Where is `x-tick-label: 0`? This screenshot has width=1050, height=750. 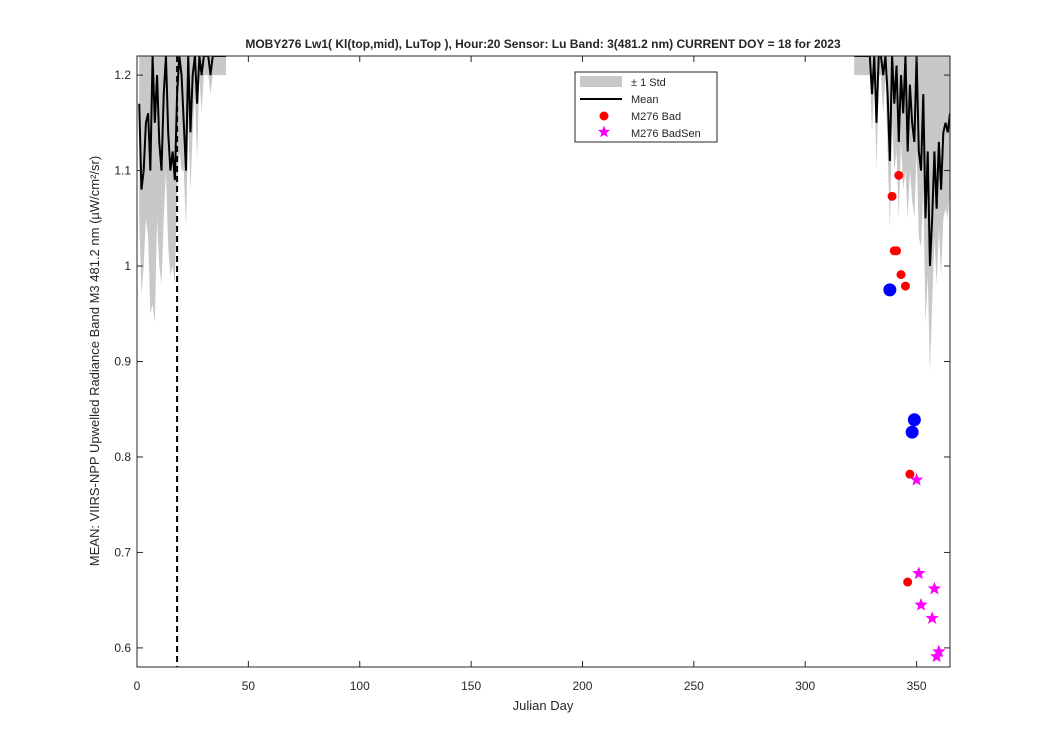
x-tick-label: 0 is located at coordinates (137, 686).